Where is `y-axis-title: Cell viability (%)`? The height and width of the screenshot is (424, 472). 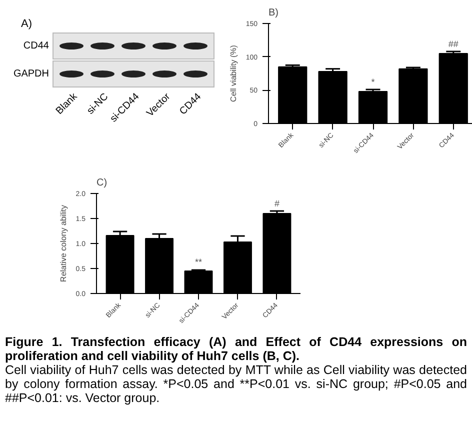 y-axis-title: Cell viability (%) is located at coordinates (233, 73).